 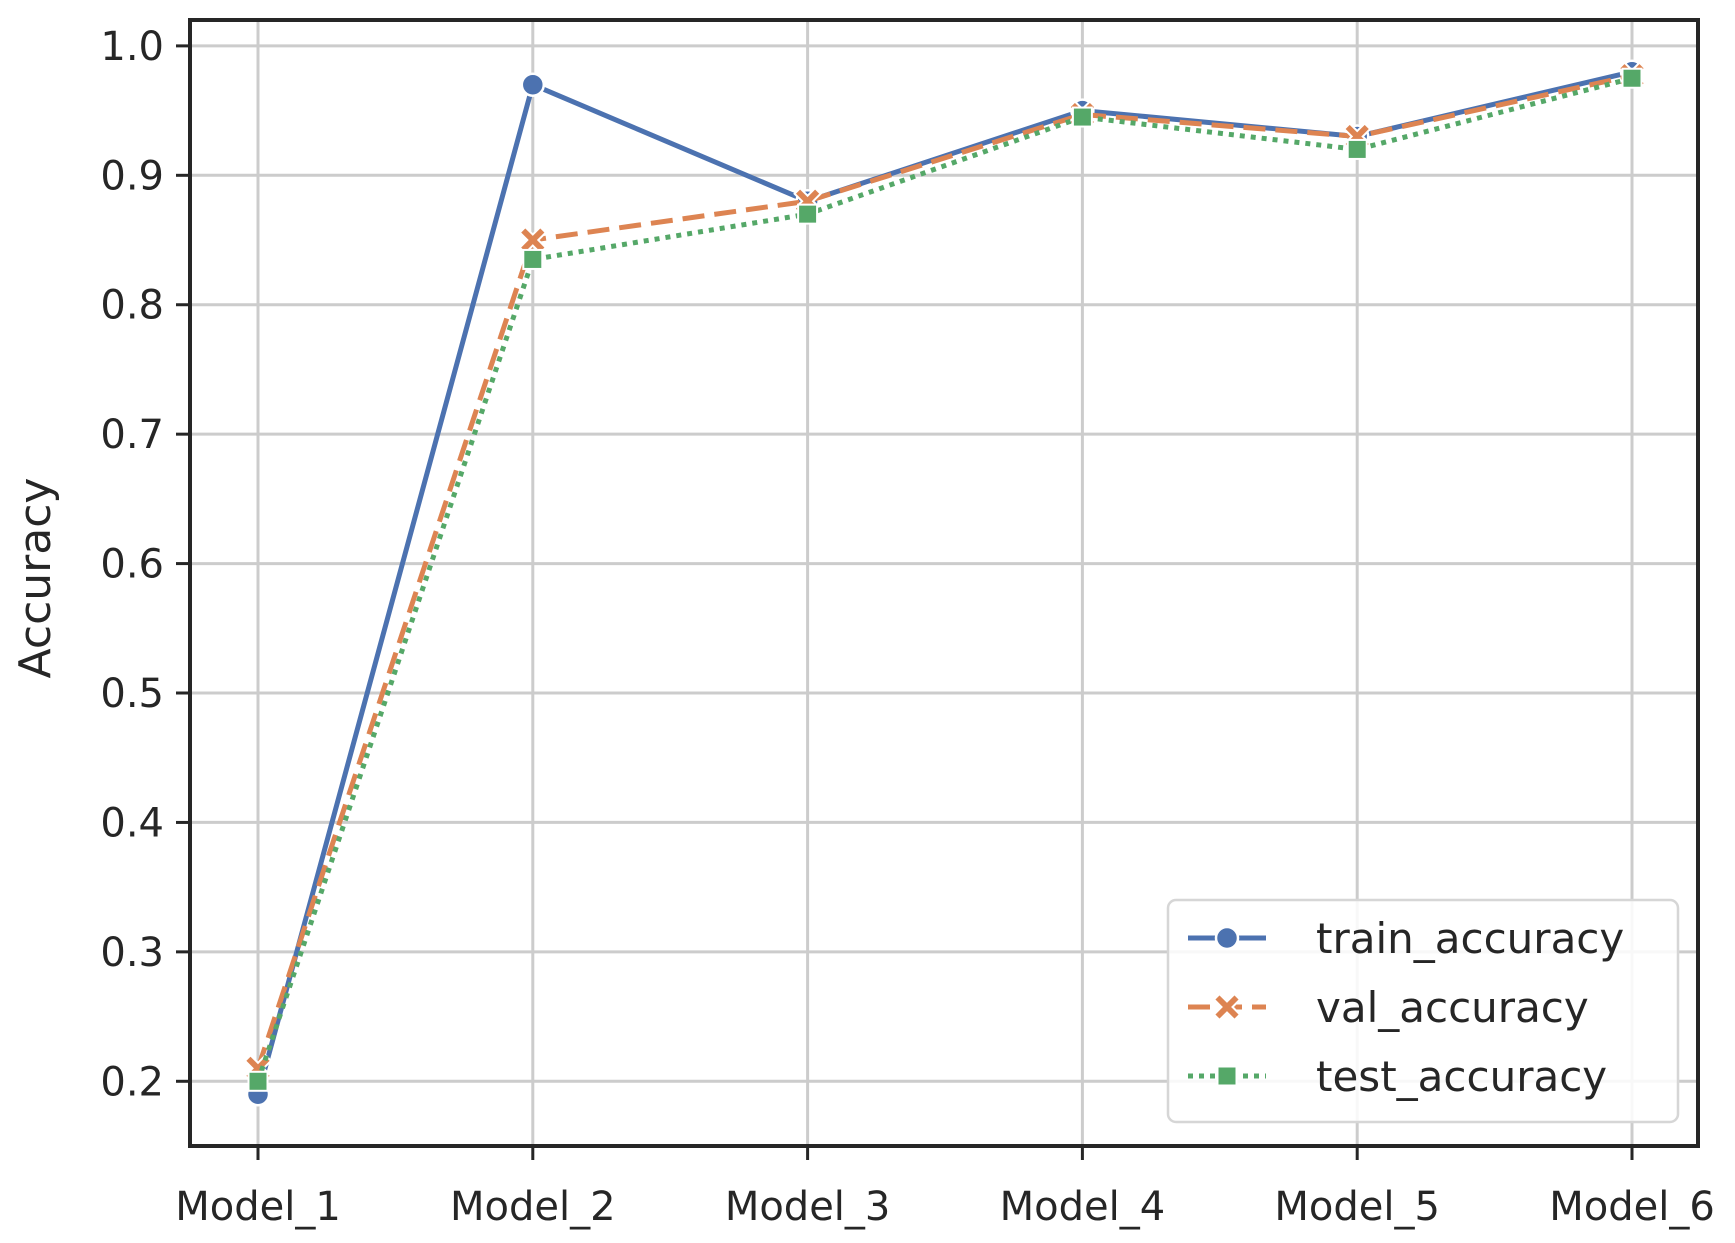 I want to click on data-point-val_accuracy, so click(x=533, y=240).